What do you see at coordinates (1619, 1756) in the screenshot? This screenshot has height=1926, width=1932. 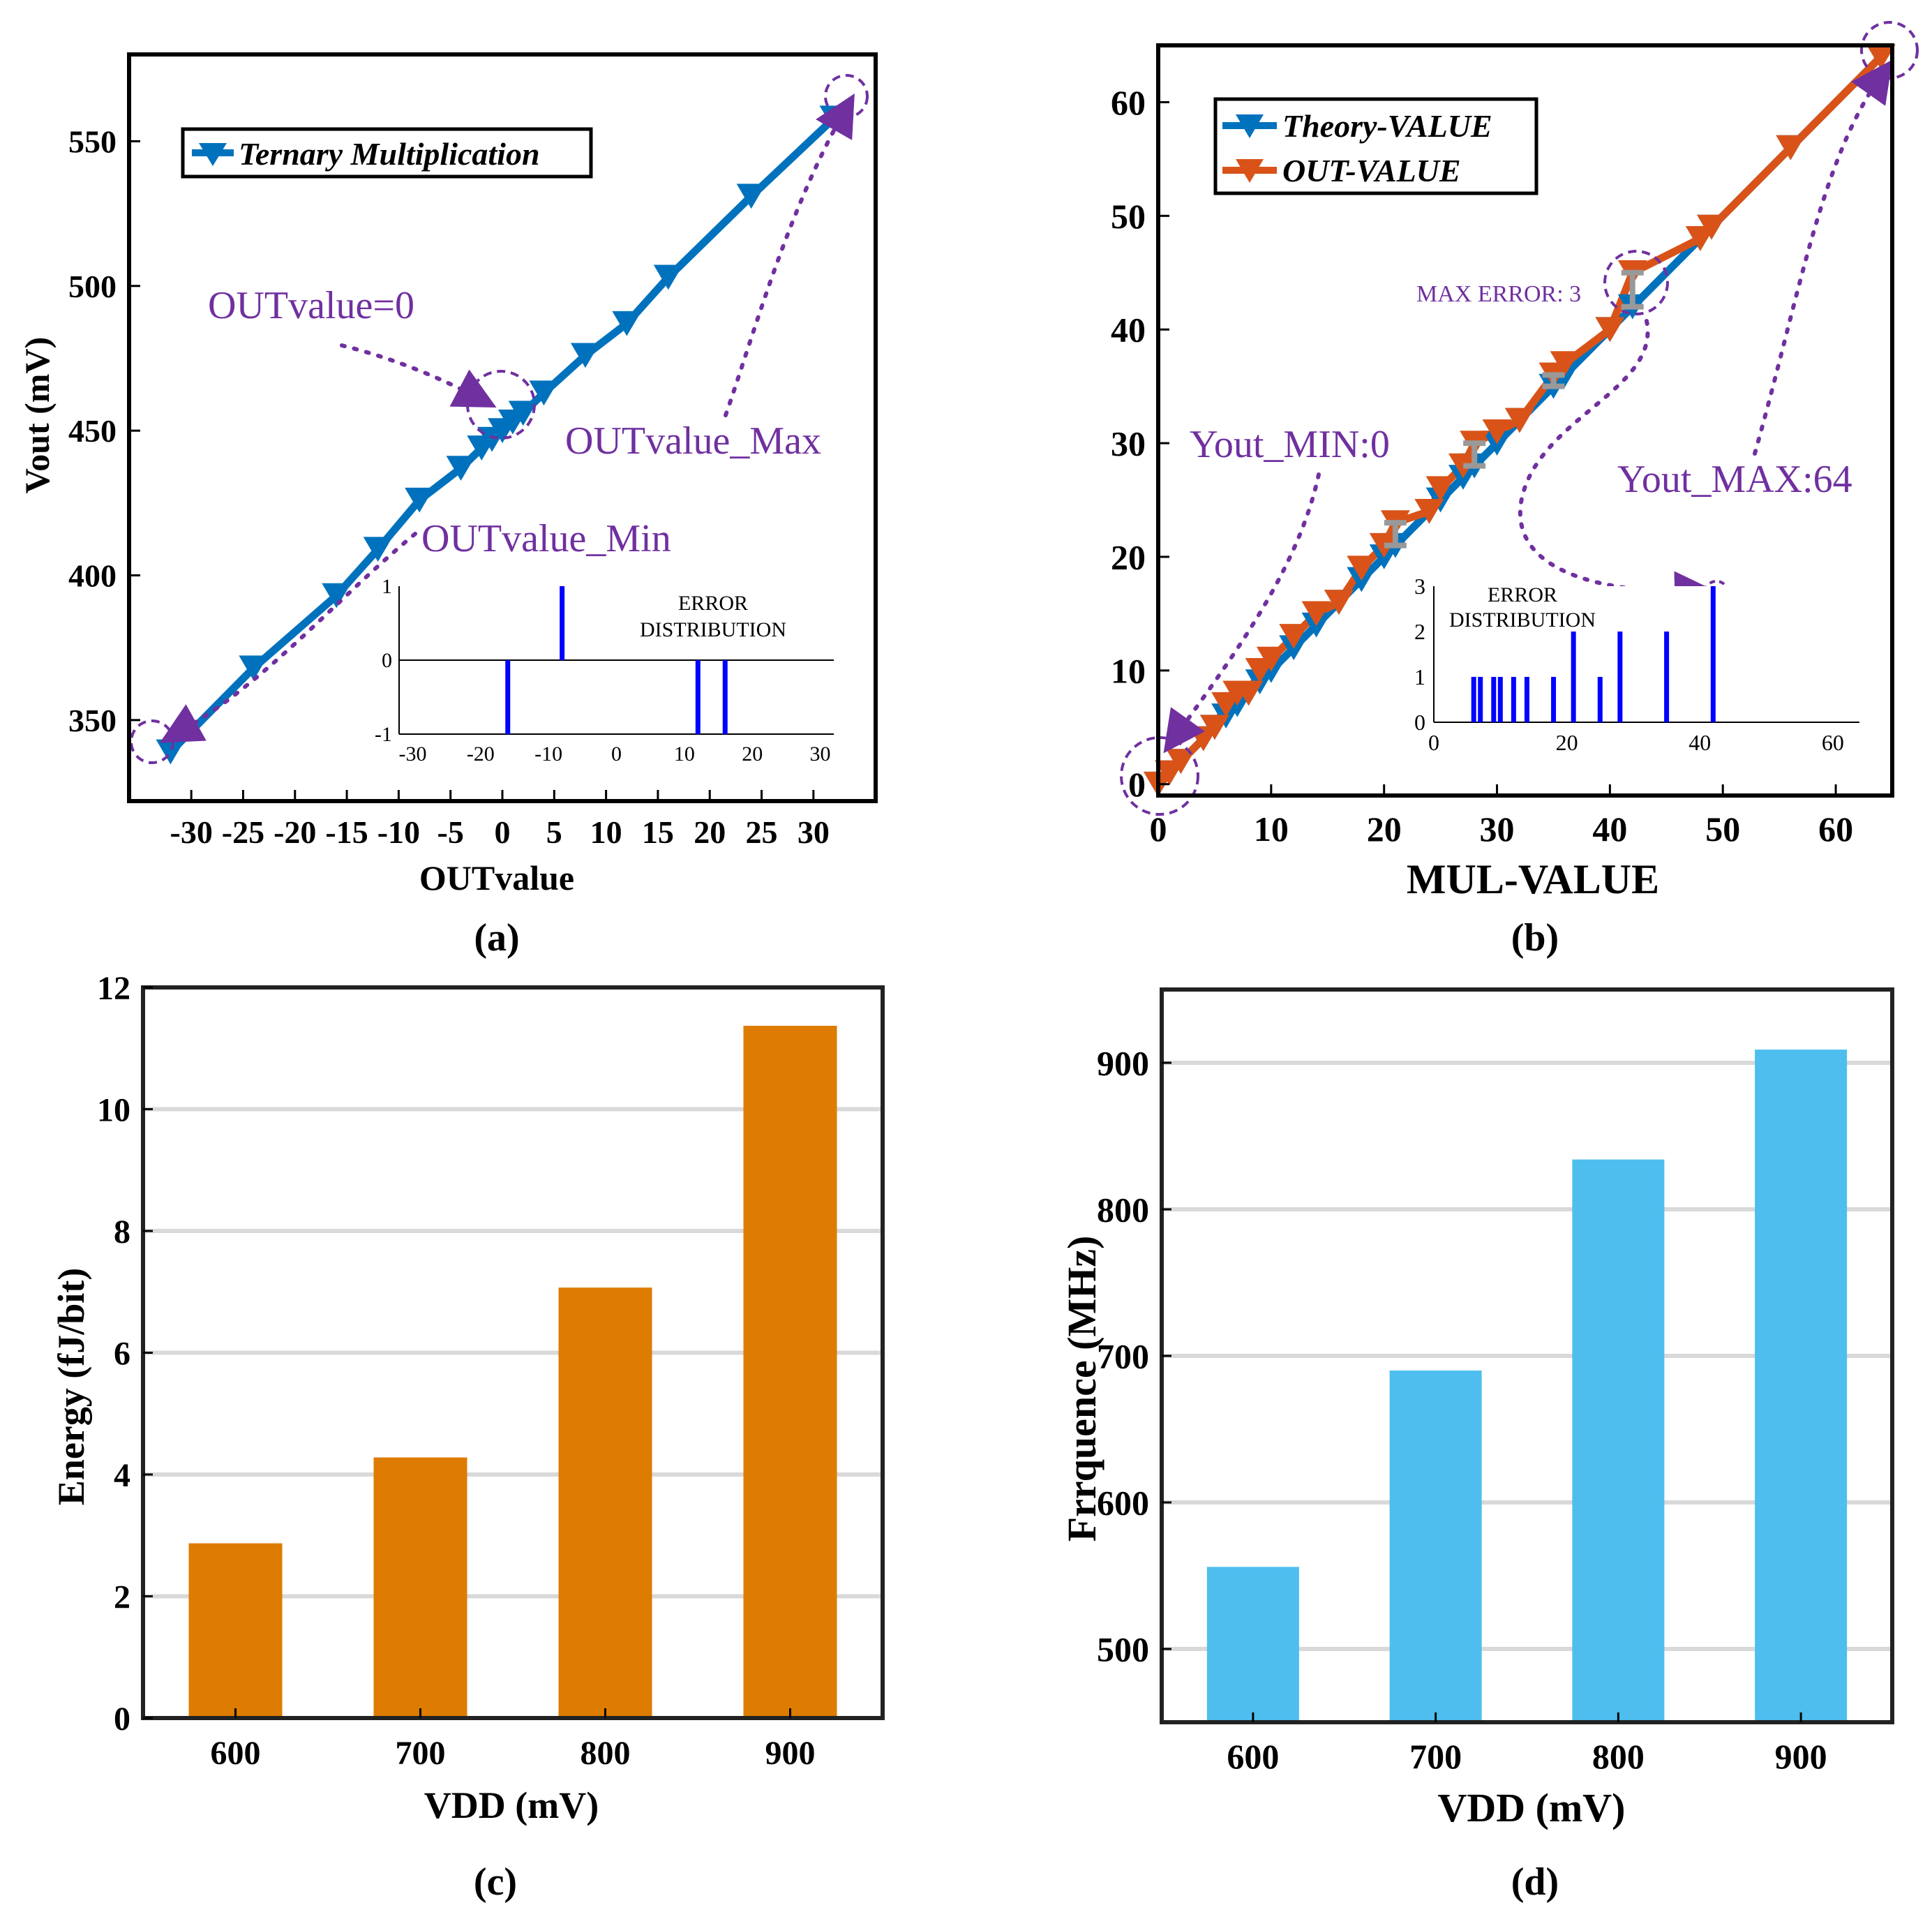 I see `panel-d-xtick-label: 800` at bounding box center [1619, 1756].